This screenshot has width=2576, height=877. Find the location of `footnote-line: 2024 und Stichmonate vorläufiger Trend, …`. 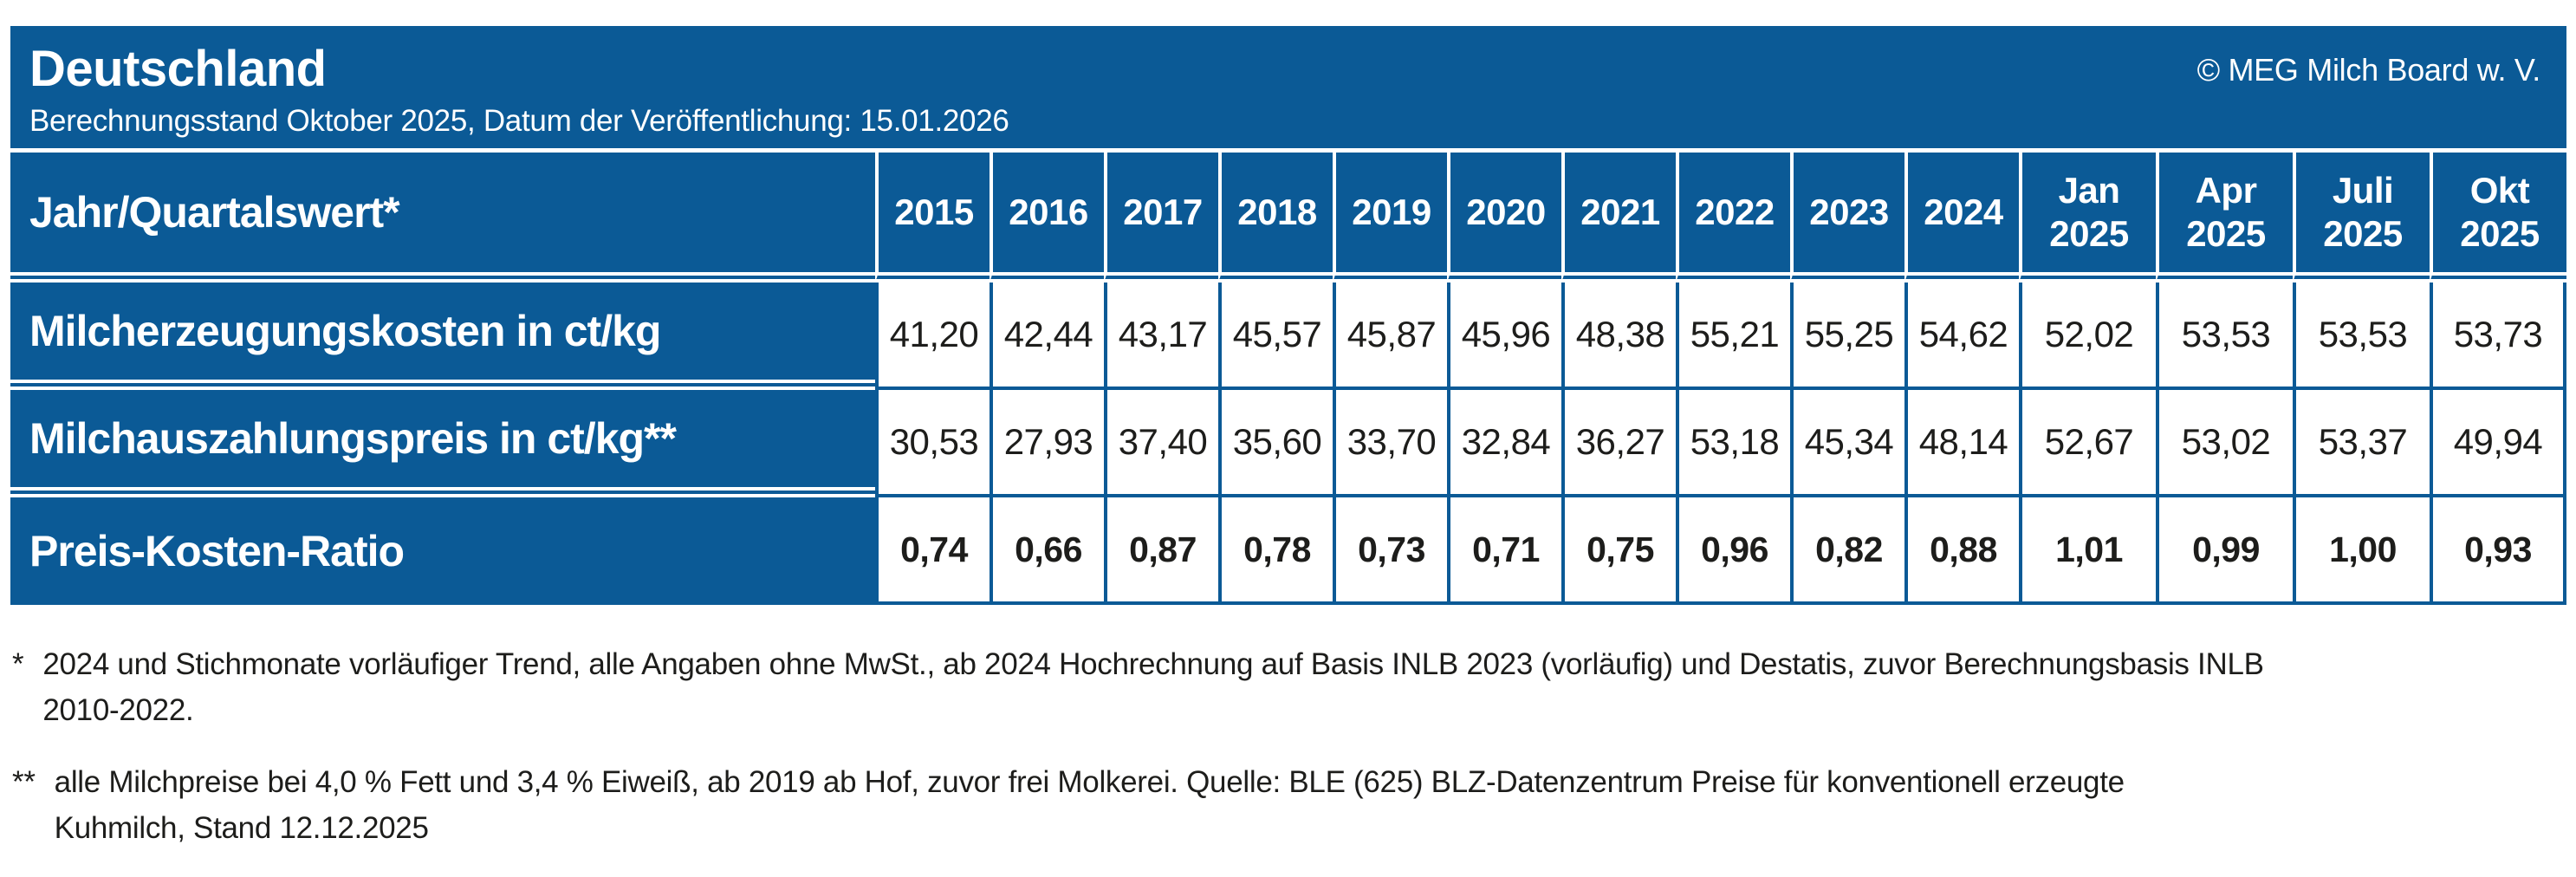

footnote-line: 2024 und Stichmonate vorläufiger Trend, … is located at coordinates (1153, 664).